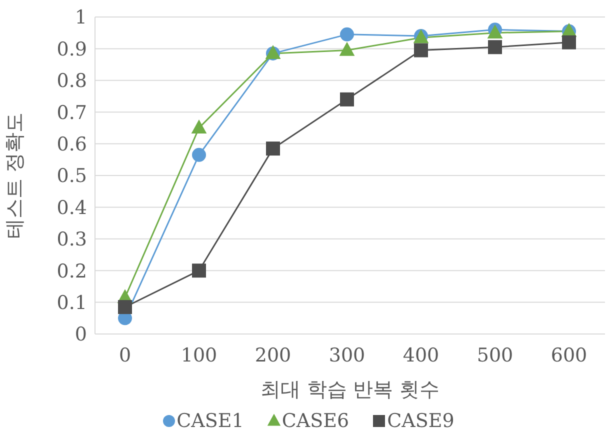 The width and height of the screenshot is (613, 436). I want to click on x-tick-label: 0, so click(125, 355).